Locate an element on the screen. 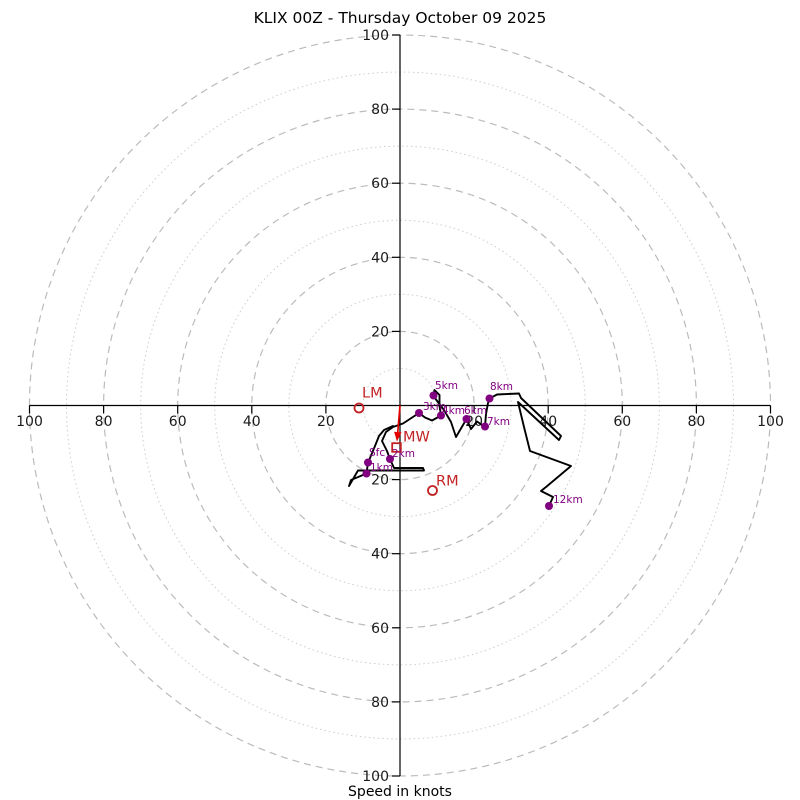  height-marker-label-2km: 2km is located at coordinates (403, 454).